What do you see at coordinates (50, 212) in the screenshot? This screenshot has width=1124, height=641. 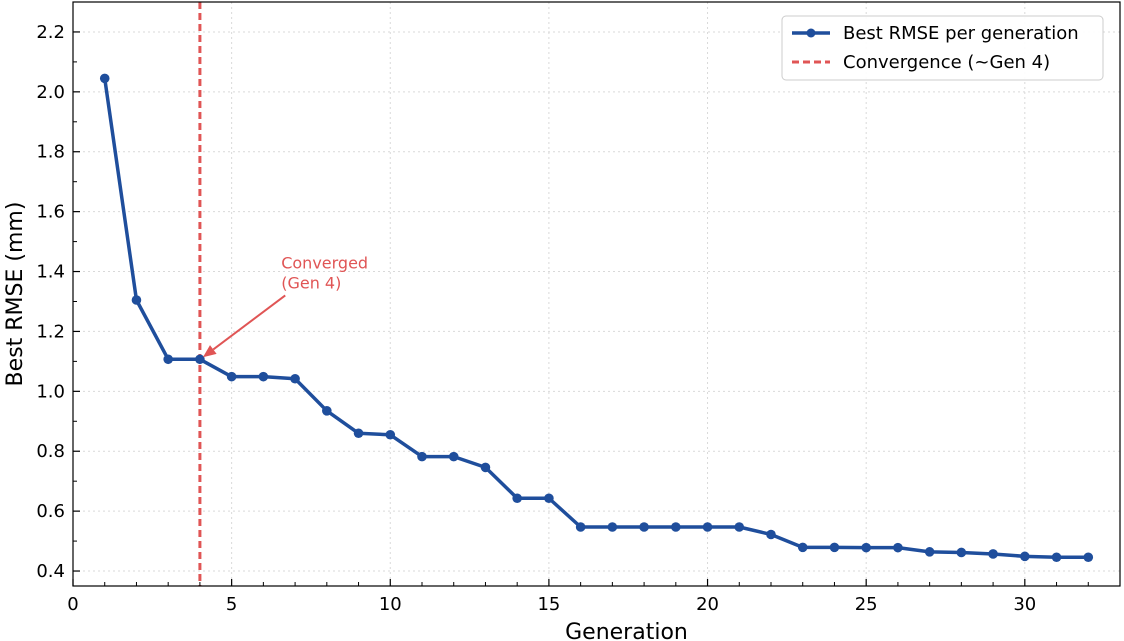 I see `y-tick-label: 1.6` at bounding box center [50, 212].